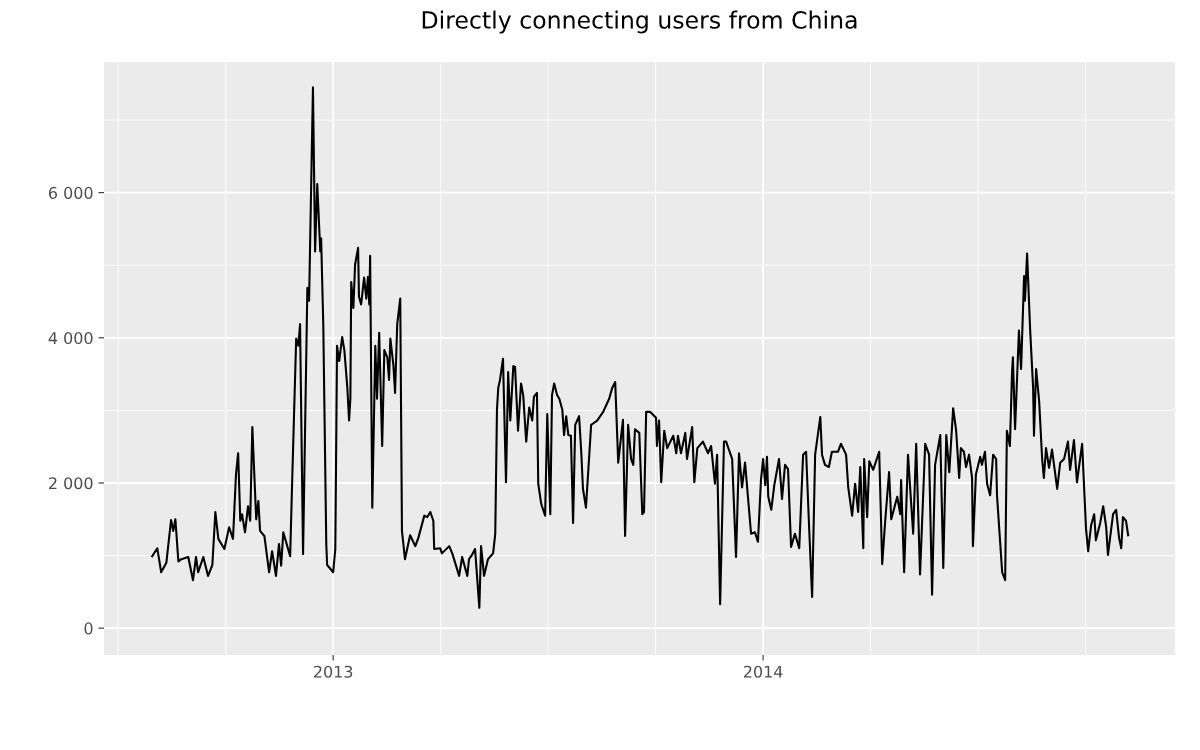 Image resolution: width=1200 pixels, height=750 pixels. I want to click on y-tick-label: 6 000, so click(70, 192).